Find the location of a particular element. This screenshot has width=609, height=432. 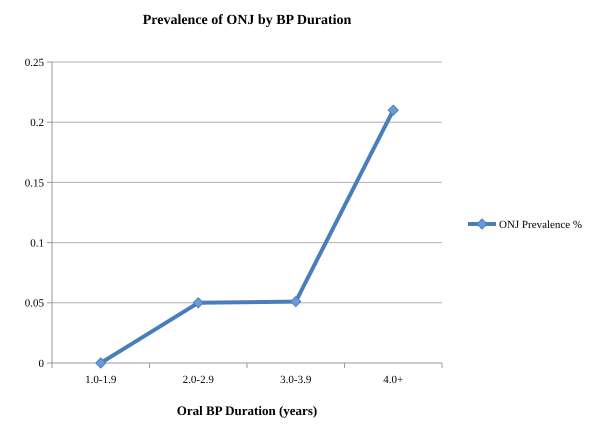

y-tick-label: 0.25 is located at coordinates (34, 62).